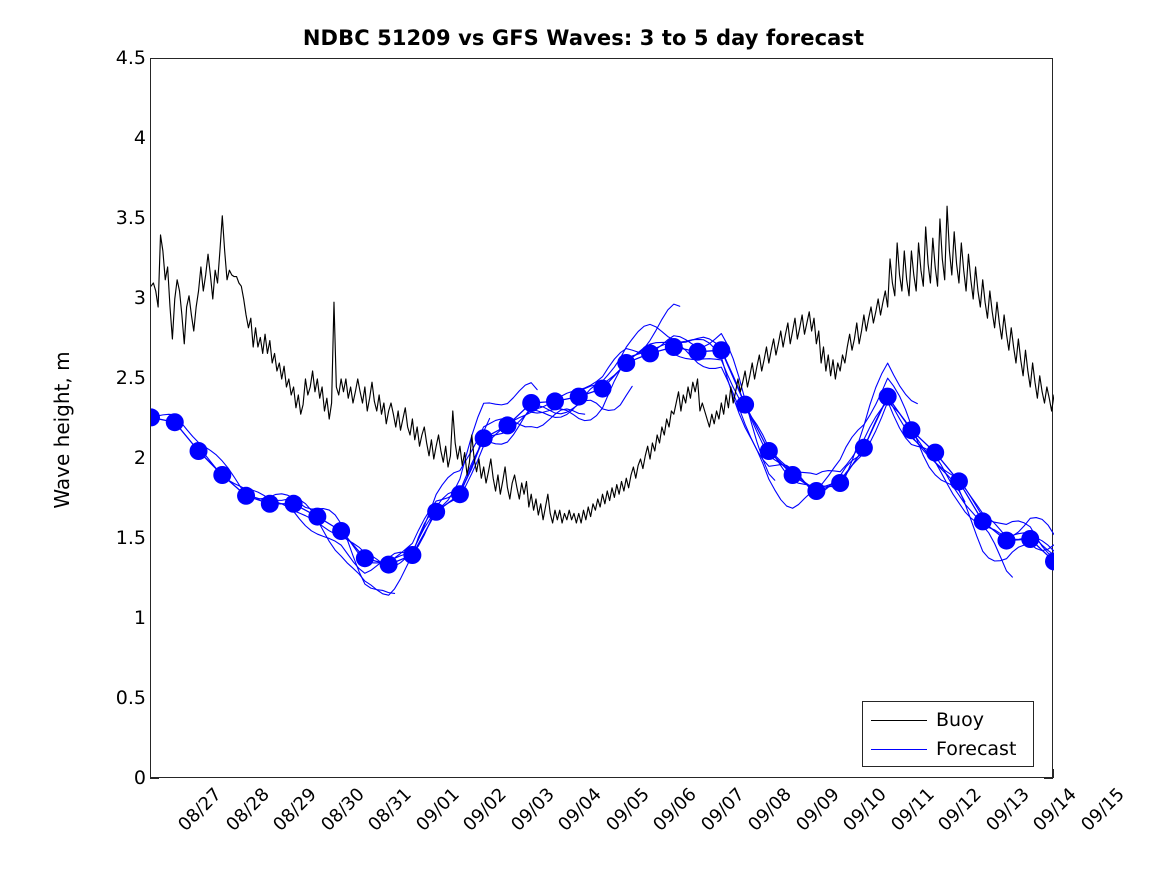 The width and height of the screenshot is (1167, 875). What do you see at coordinates (818, 810) in the screenshot?
I see `x-tick-label: 09/09` at bounding box center [818, 810].